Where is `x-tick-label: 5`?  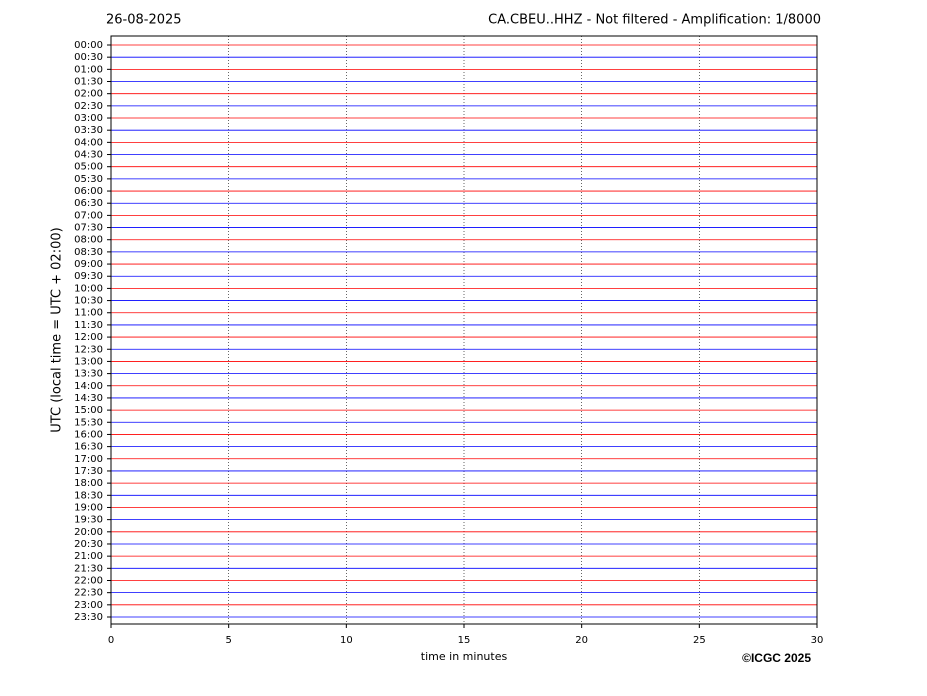 x-tick-label: 5 is located at coordinates (228, 640).